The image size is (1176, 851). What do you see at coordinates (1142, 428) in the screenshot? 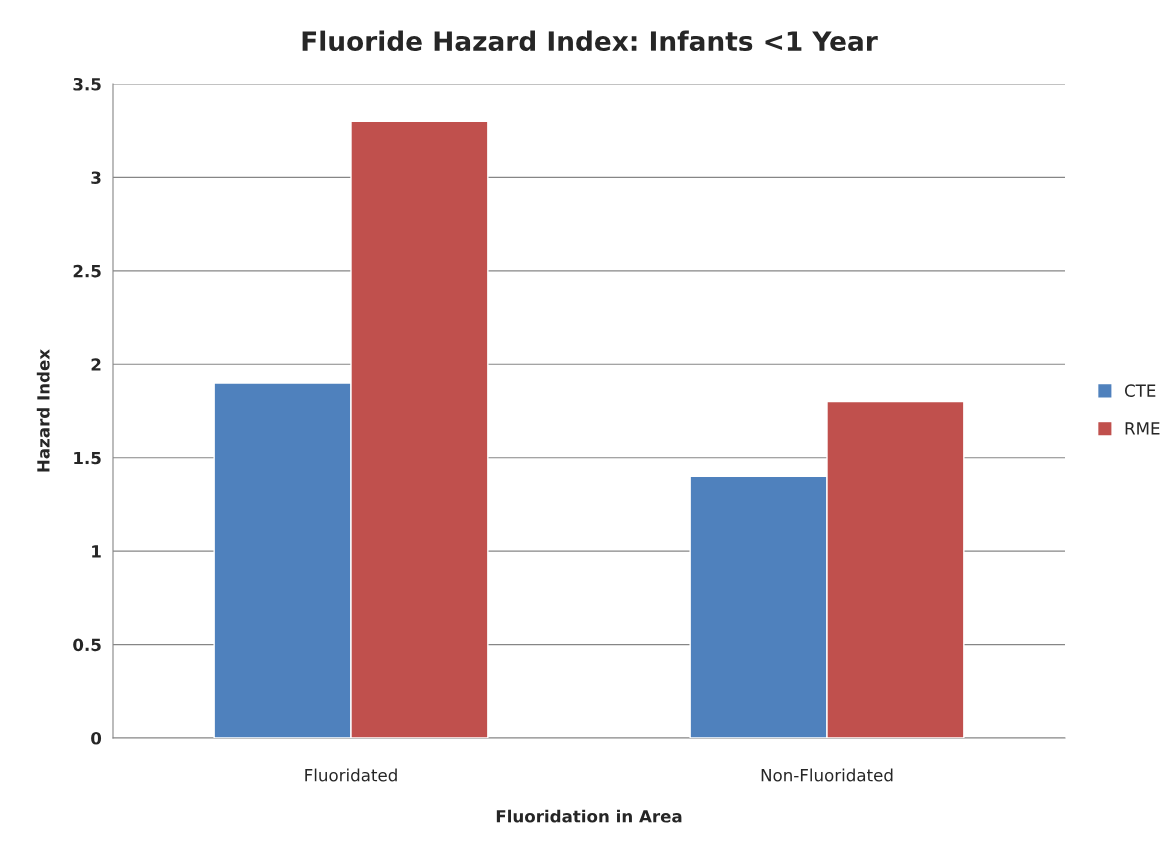
I see `legend-label: RME` at bounding box center [1142, 428].